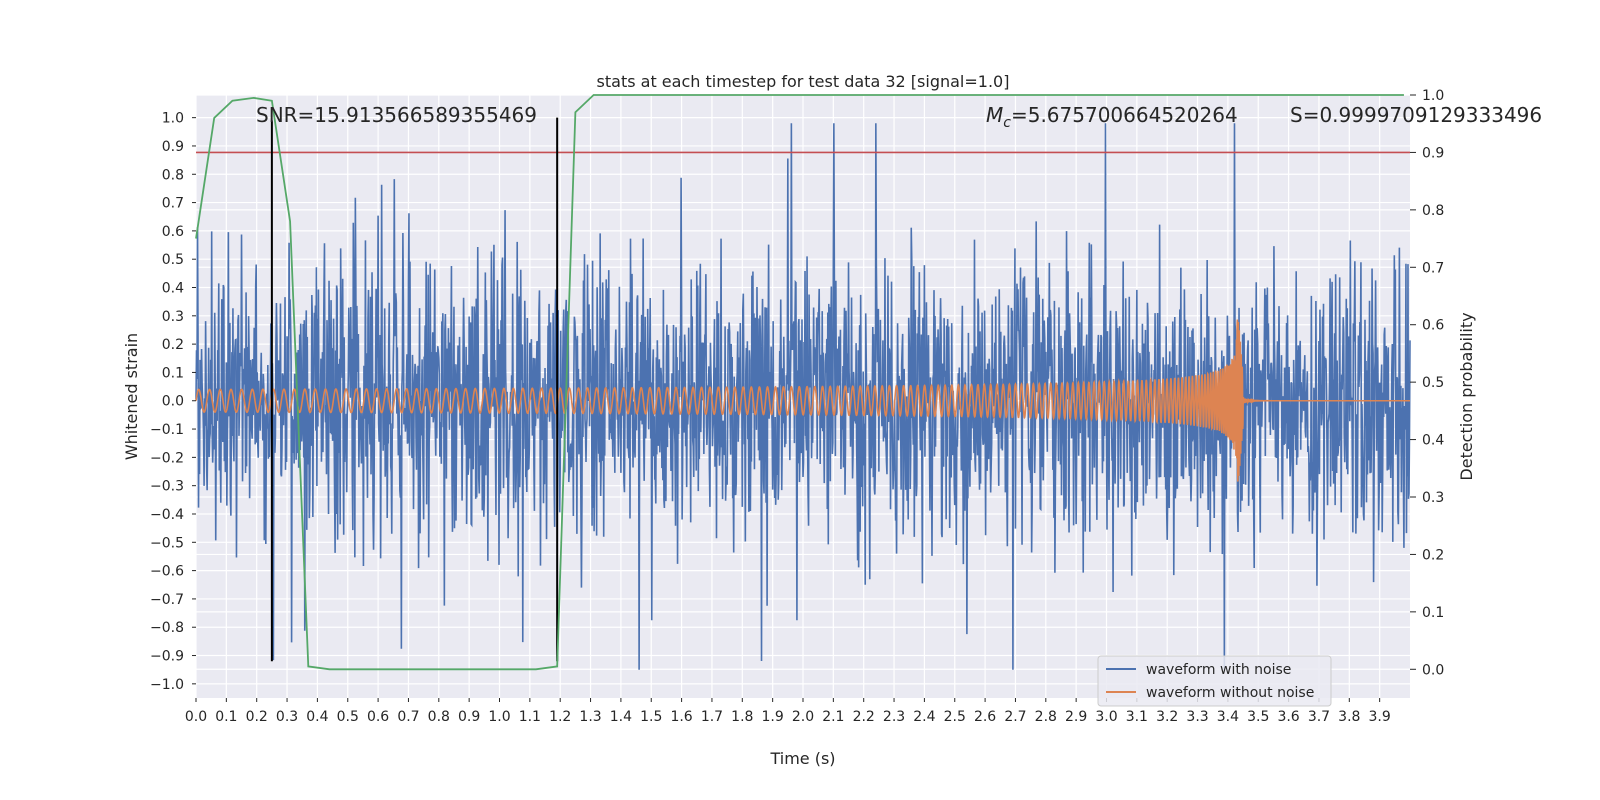 The height and width of the screenshot is (800, 1600). I want to click on x-tick-label: 1.0, so click(499, 717).